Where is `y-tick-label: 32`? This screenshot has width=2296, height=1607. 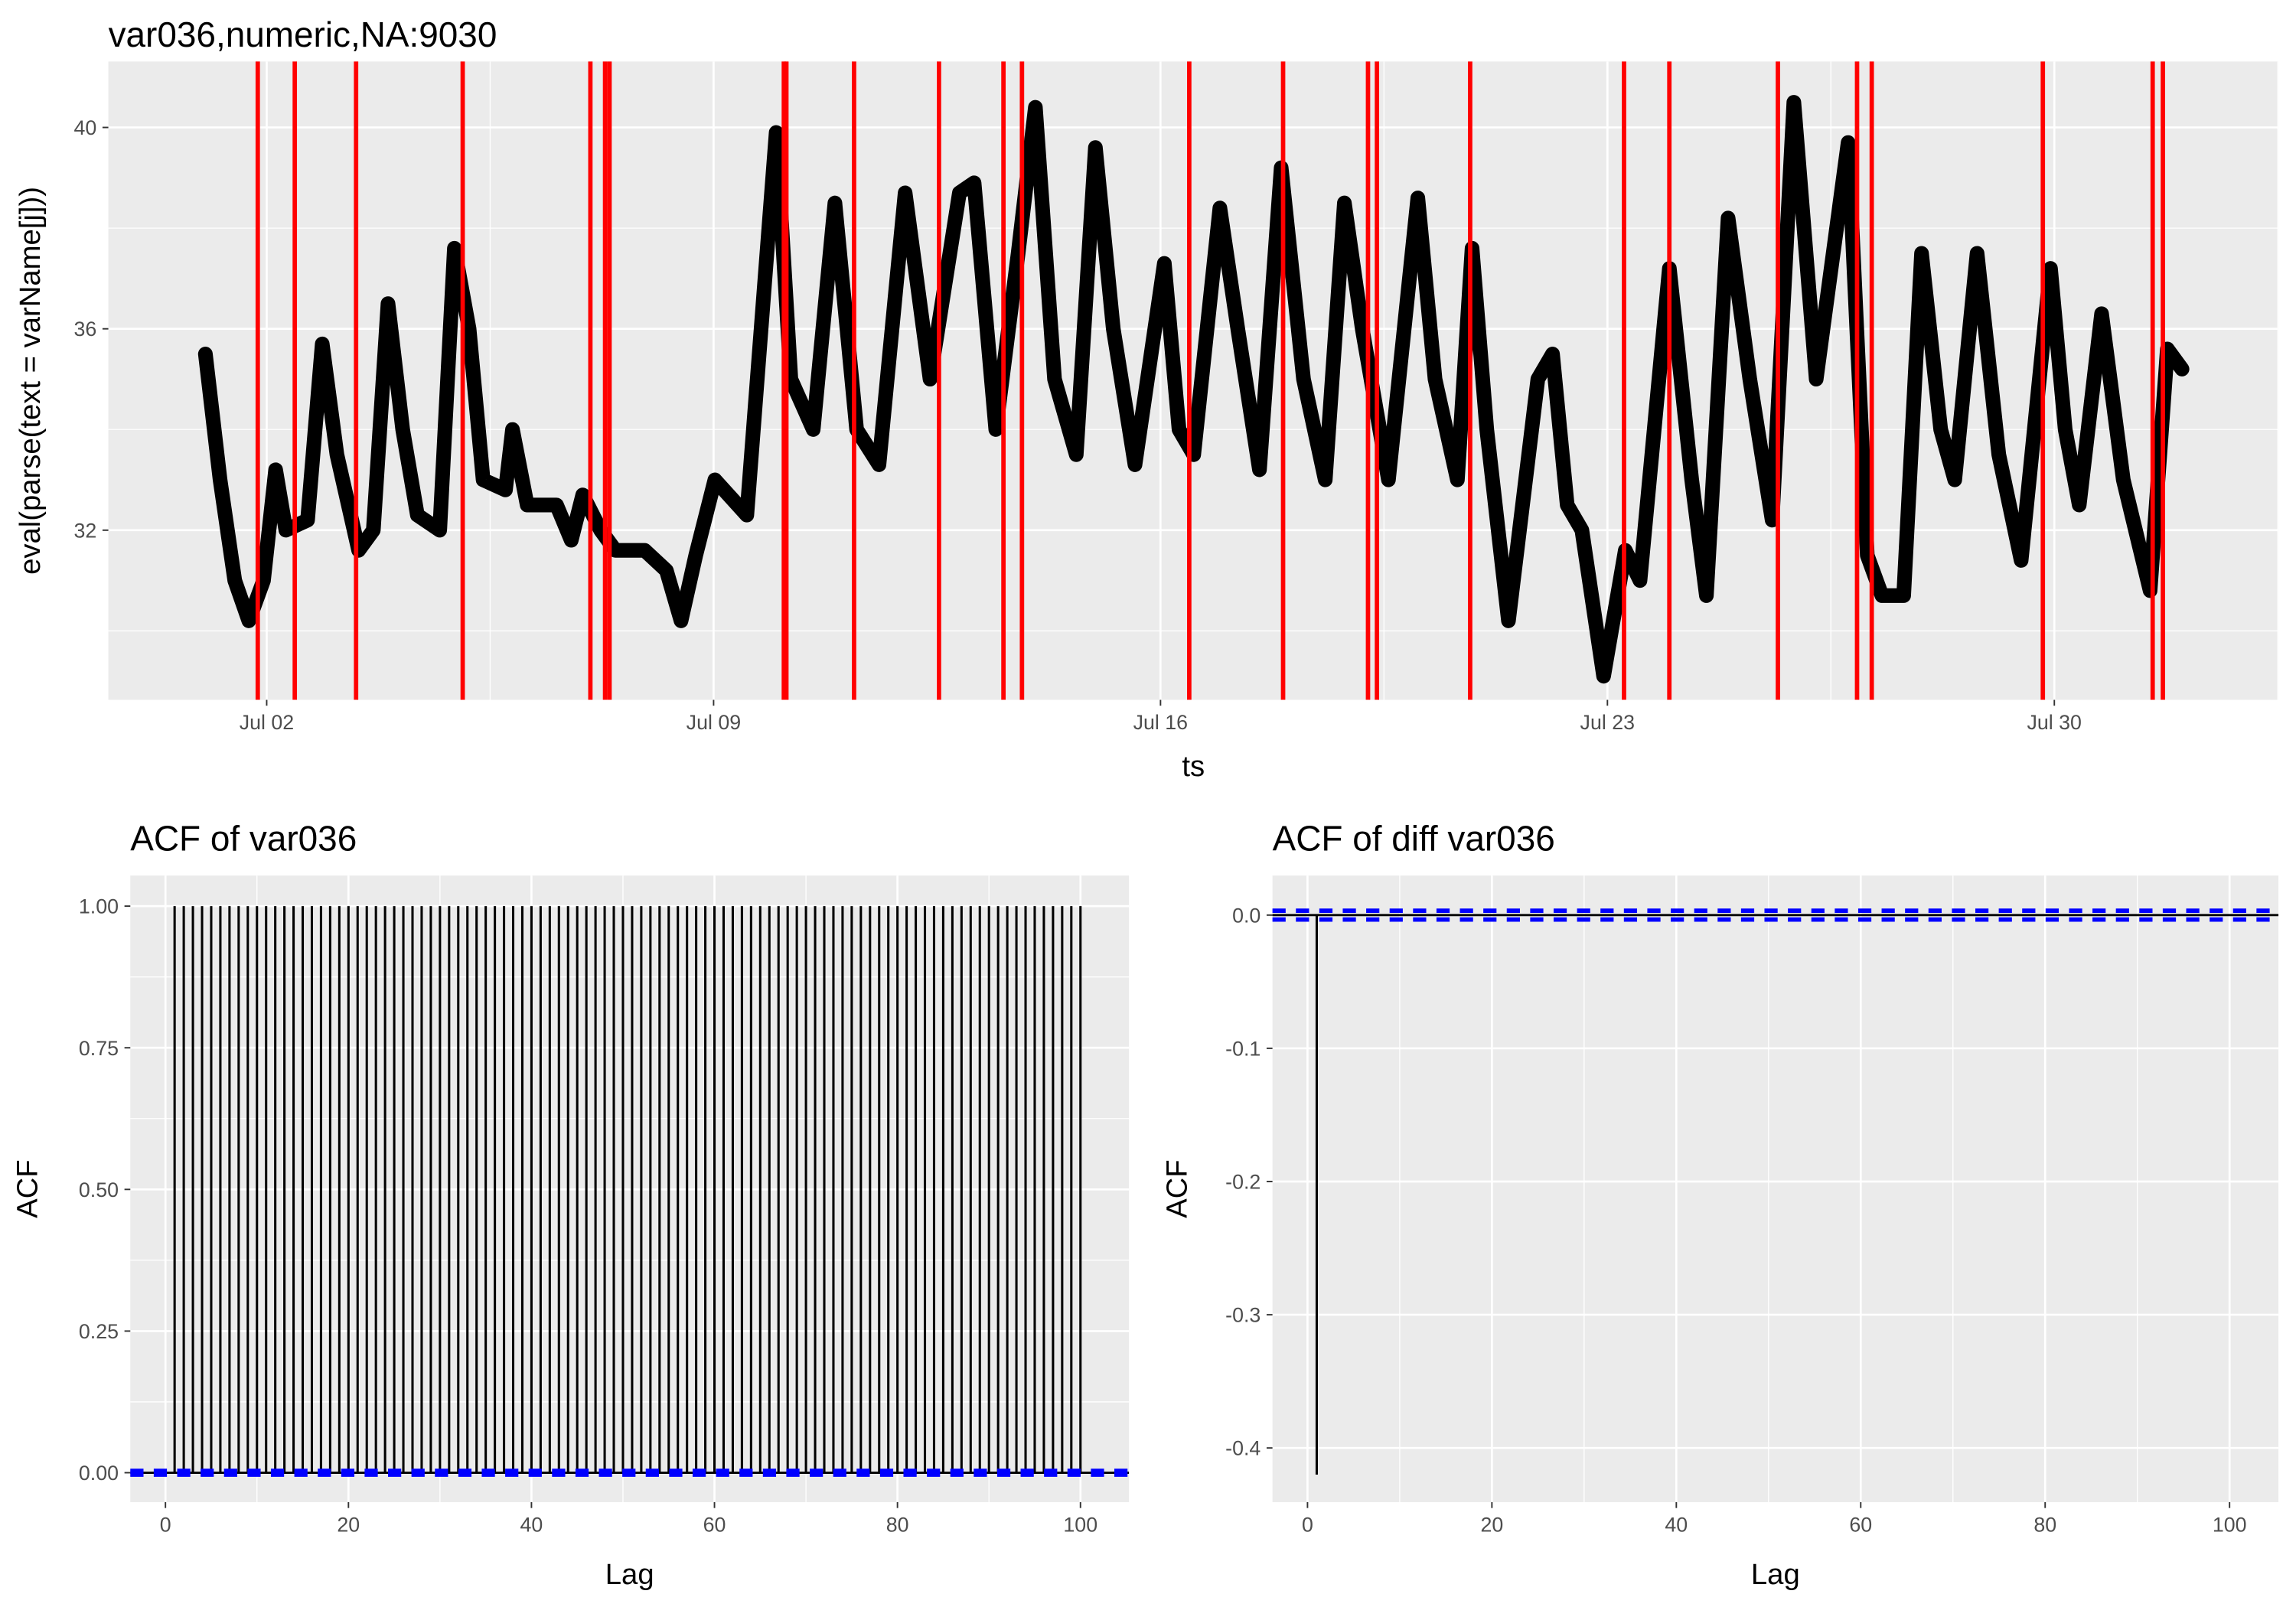 y-tick-label: 32 is located at coordinates (84, 530).